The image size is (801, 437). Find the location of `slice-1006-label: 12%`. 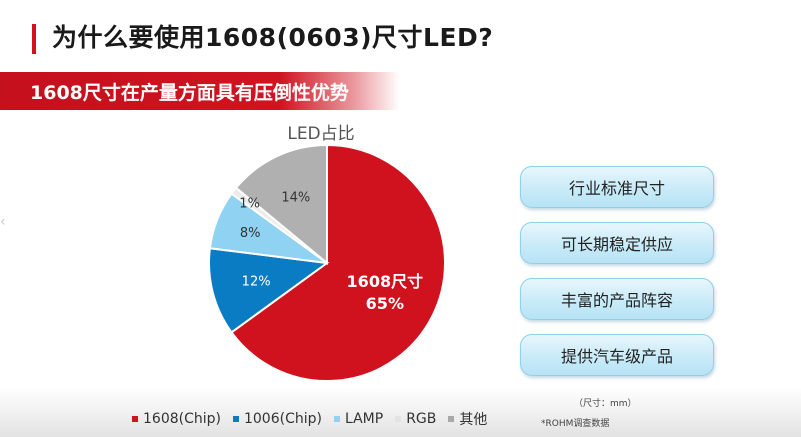

slice-1006-label: 12% is located at coordinates (256, 282).